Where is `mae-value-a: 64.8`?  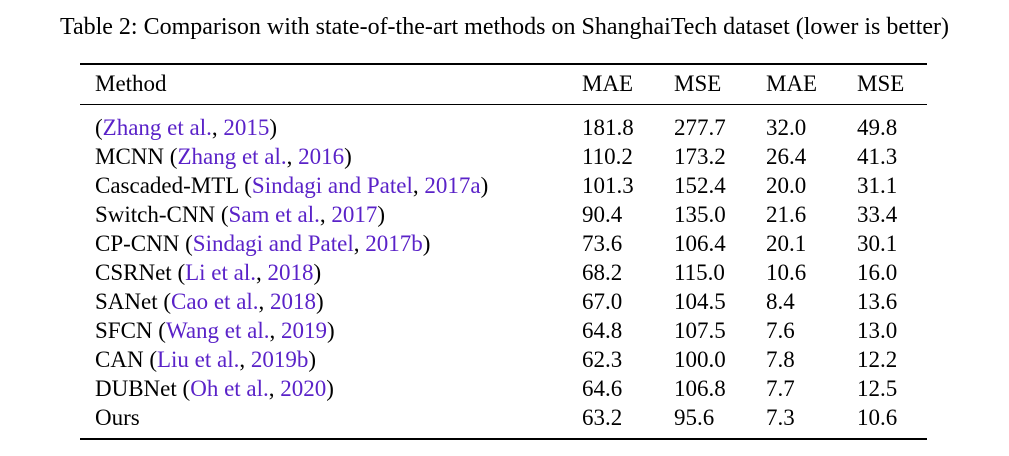
mae-value-a: 64.8 is located at coordinates (602, 330).